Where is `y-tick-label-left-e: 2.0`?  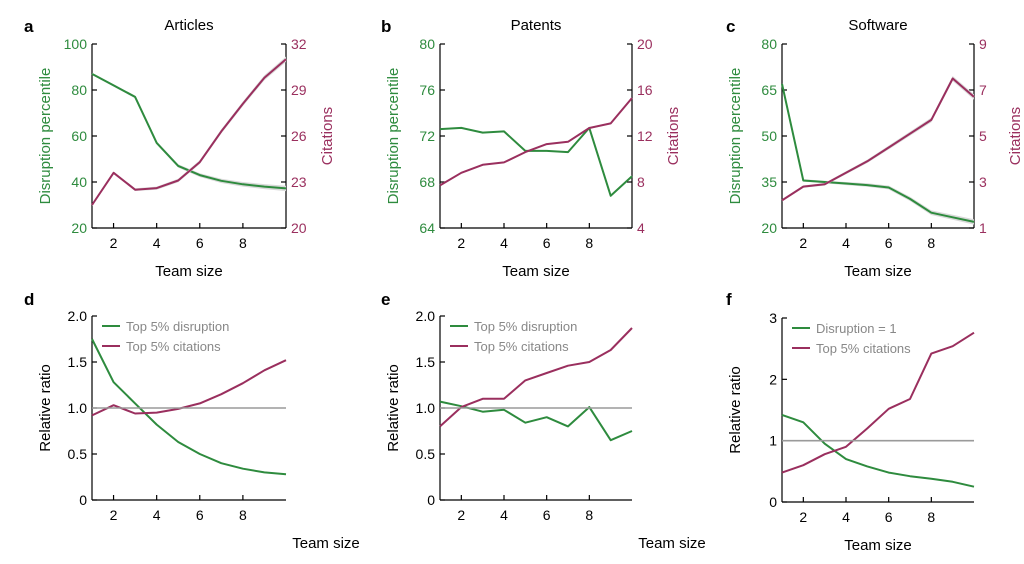 y-tick-label-left-e: 2.0 is located at coordinates (426, 316).